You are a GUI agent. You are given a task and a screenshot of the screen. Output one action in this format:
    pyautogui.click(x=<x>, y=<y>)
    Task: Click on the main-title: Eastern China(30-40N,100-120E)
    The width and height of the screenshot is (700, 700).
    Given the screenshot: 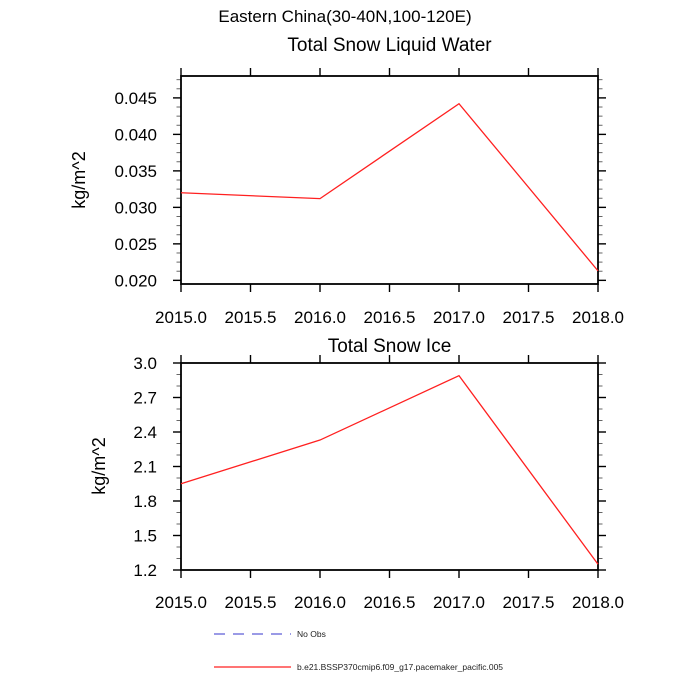 What is the action you would take?
    pyautogui.click(x=345, y=16)
    